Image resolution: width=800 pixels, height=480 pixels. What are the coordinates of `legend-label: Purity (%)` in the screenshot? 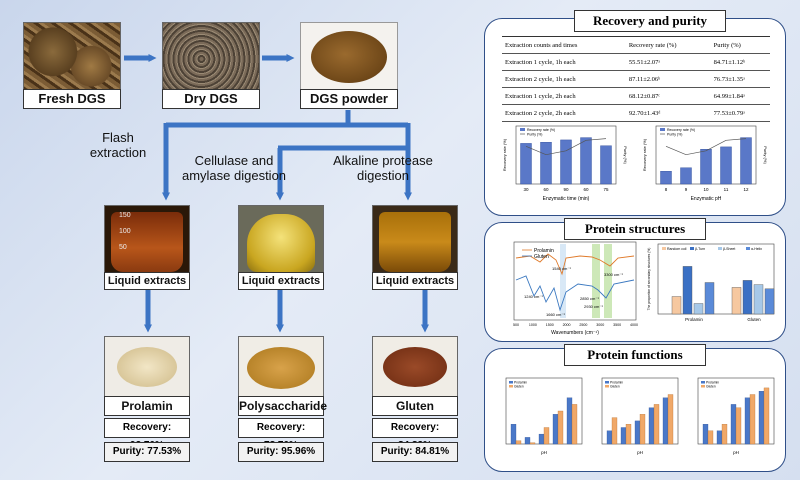 It's located at (534, 135).